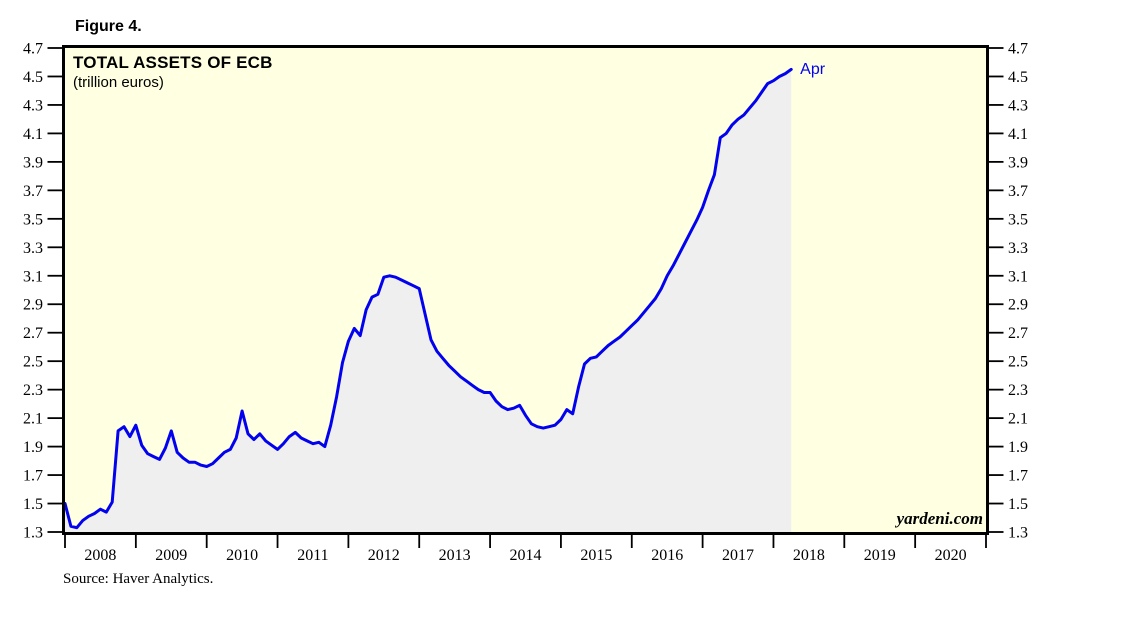 Image resolution: width=1138 pixels, height=621 pixels. What do you see at coordinates (1018, 105) in the screenshot?
I see `y-axis-label-right: 4.3` at bounding box center [1018, 105].